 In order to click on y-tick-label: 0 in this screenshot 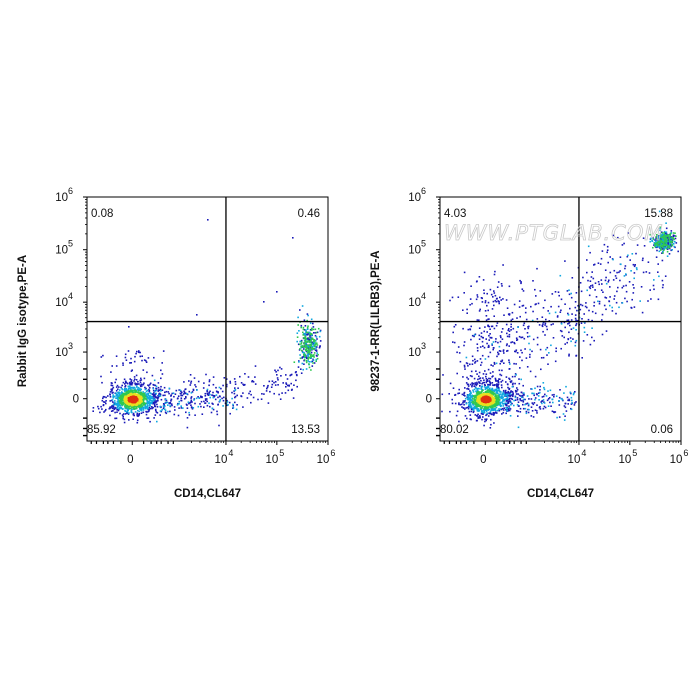, I will do `click(76, 400)`.